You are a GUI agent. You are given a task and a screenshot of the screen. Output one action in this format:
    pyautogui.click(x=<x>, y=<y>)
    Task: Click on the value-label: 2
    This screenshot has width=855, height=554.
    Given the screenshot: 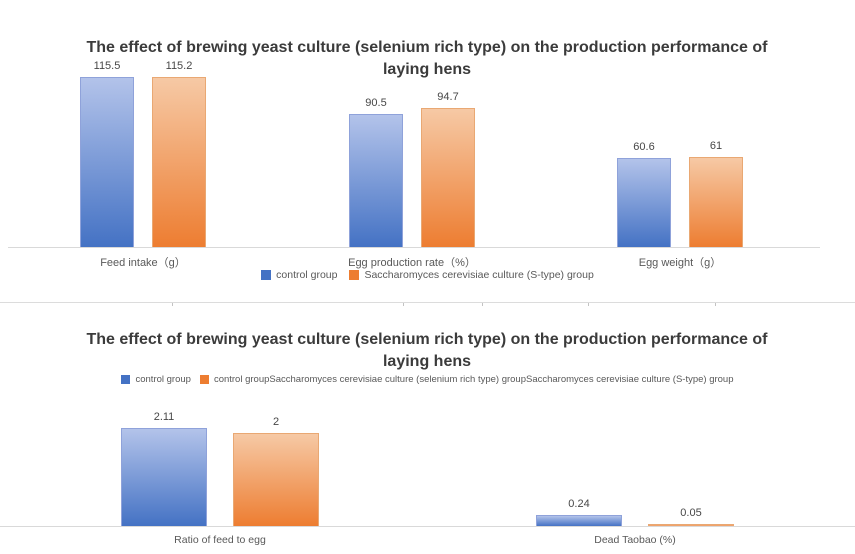 What is the action you would take?
    pyautogui.click(x=276, y=422)
    